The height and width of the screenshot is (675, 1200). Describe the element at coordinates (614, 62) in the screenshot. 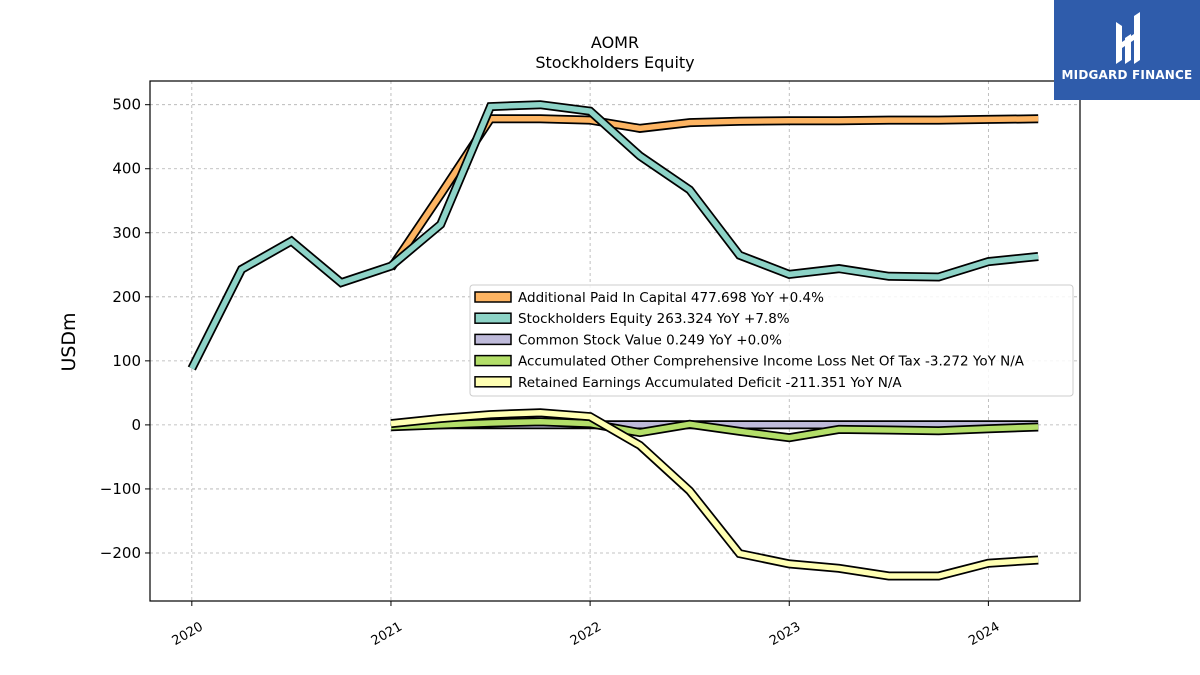

I see `chart-subtitle: Stockholders Equity` at that location.